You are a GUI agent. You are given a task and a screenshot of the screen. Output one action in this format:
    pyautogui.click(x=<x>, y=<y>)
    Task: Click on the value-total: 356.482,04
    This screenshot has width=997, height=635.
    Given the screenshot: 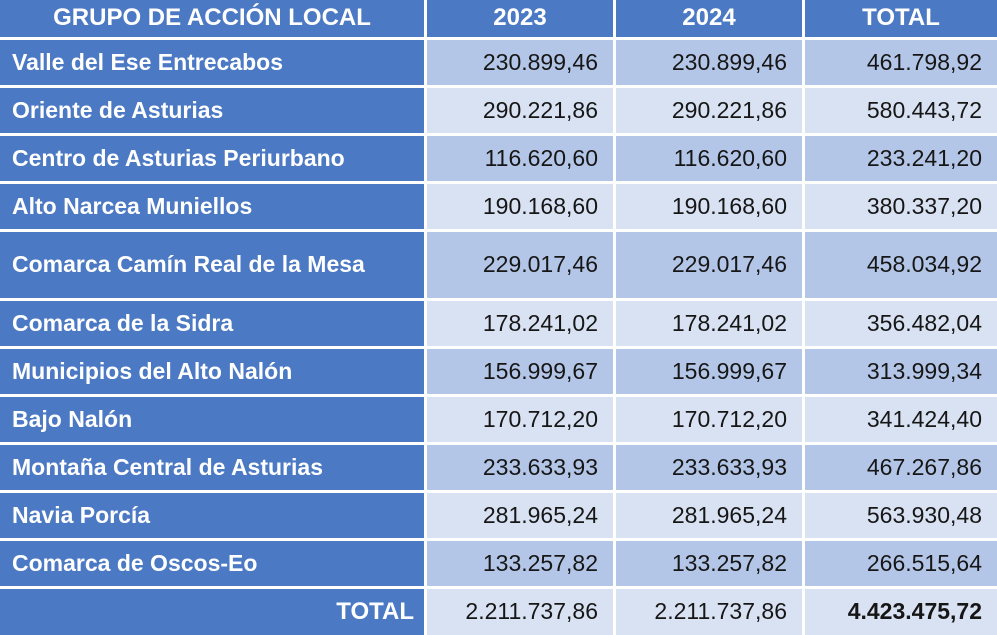 What is the action you would take?
    pyautogui.click(x=901, y=323)
    